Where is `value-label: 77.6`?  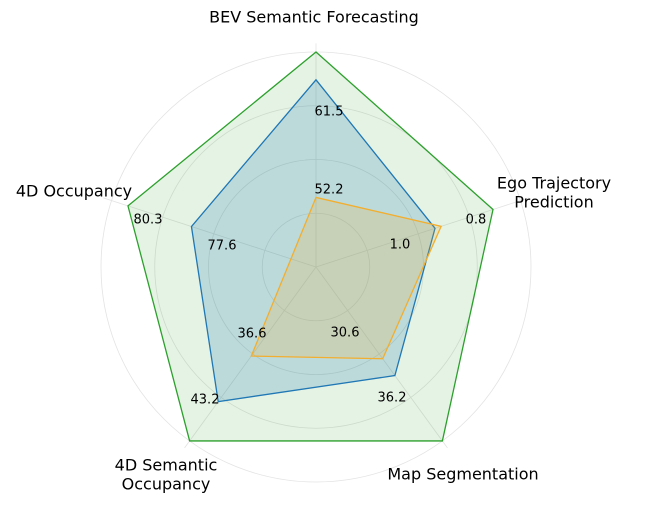
value-label: 77.6 is located at coordinates (222, 246).